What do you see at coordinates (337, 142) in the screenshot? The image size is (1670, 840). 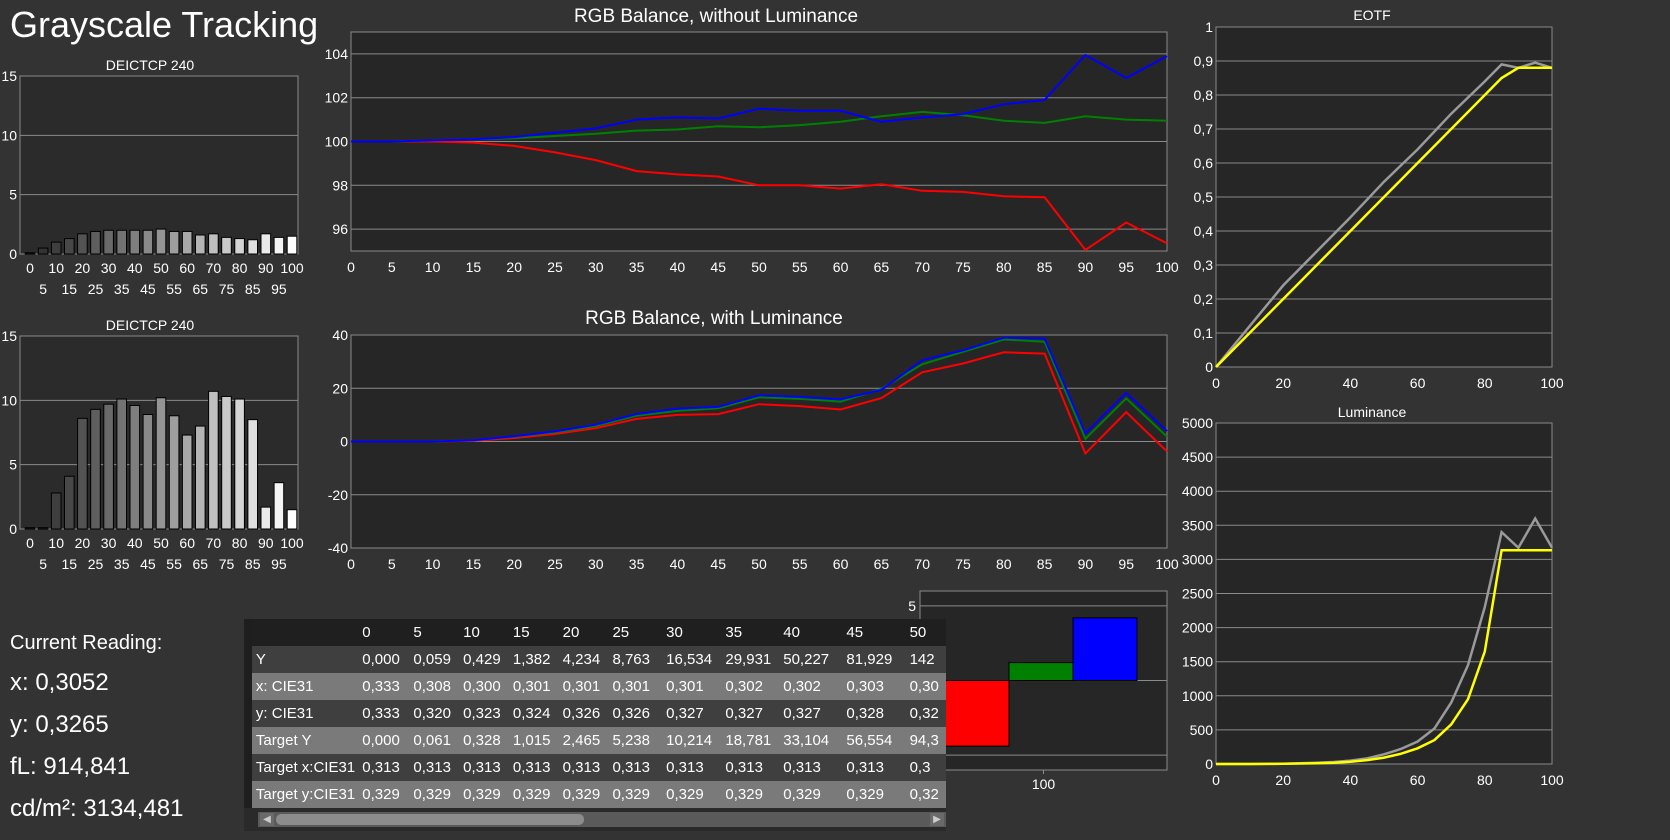 I see `y-tick-label: 100` at bounding box center [337, 142].